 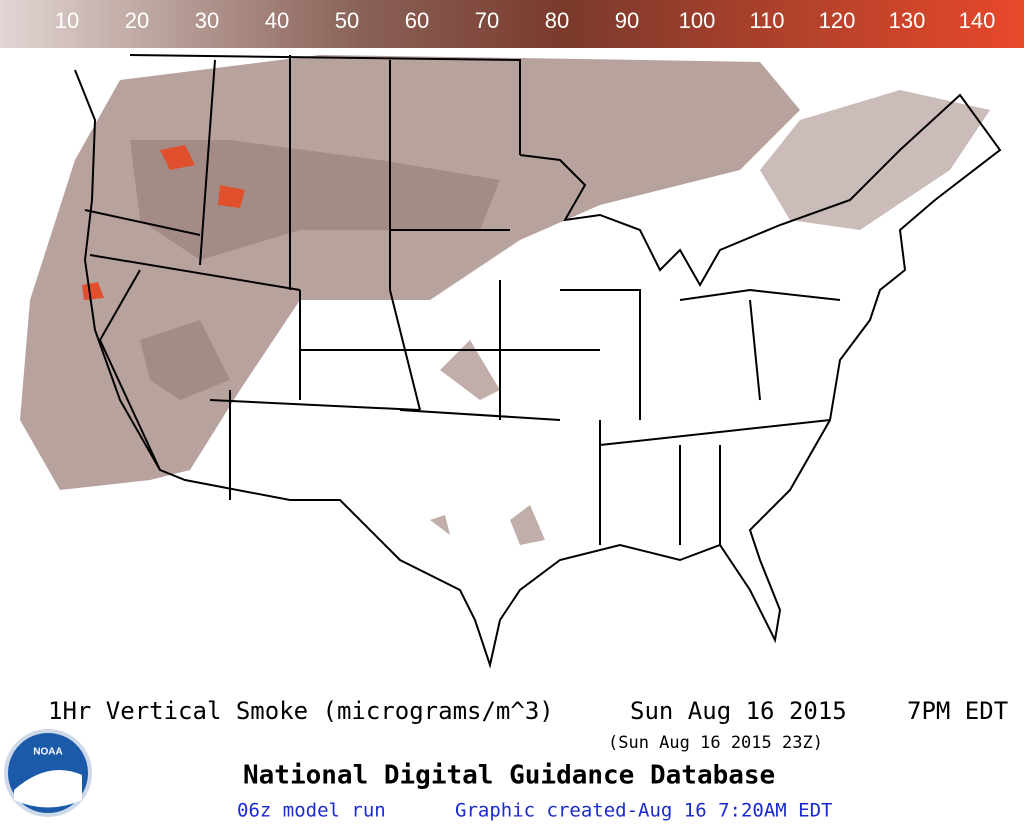 What do you see at coordinates (557, 20) in the screenshot?
I see `legend-label: 80` at bounding box center [557, 20].